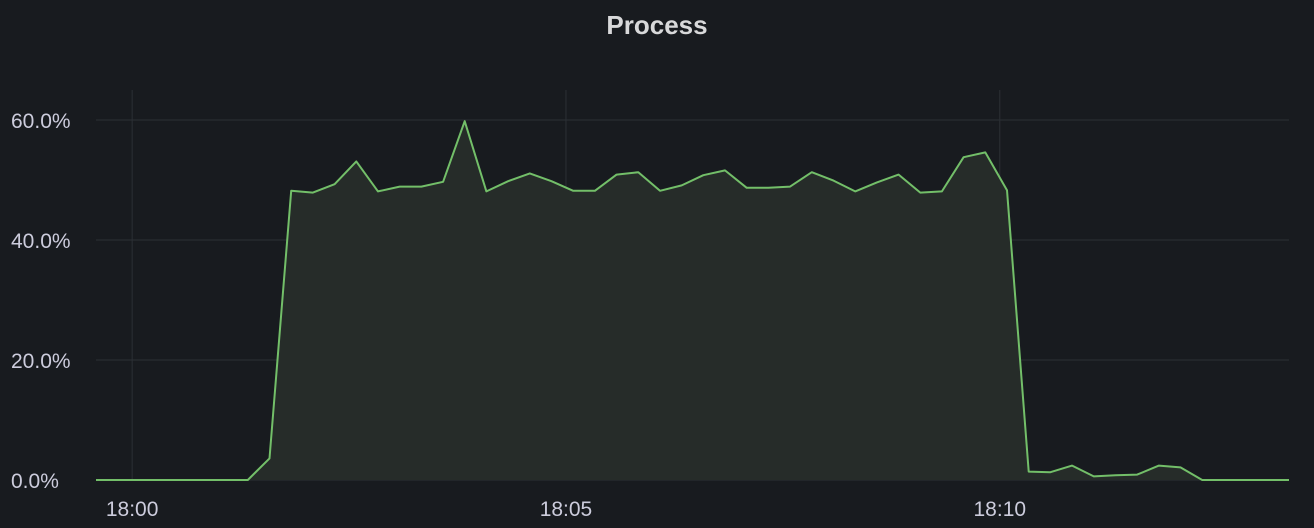 The width and height of the screenshot is (1314, 528). I want to click on y-tick-label: 20.0%, so click(41, 361).